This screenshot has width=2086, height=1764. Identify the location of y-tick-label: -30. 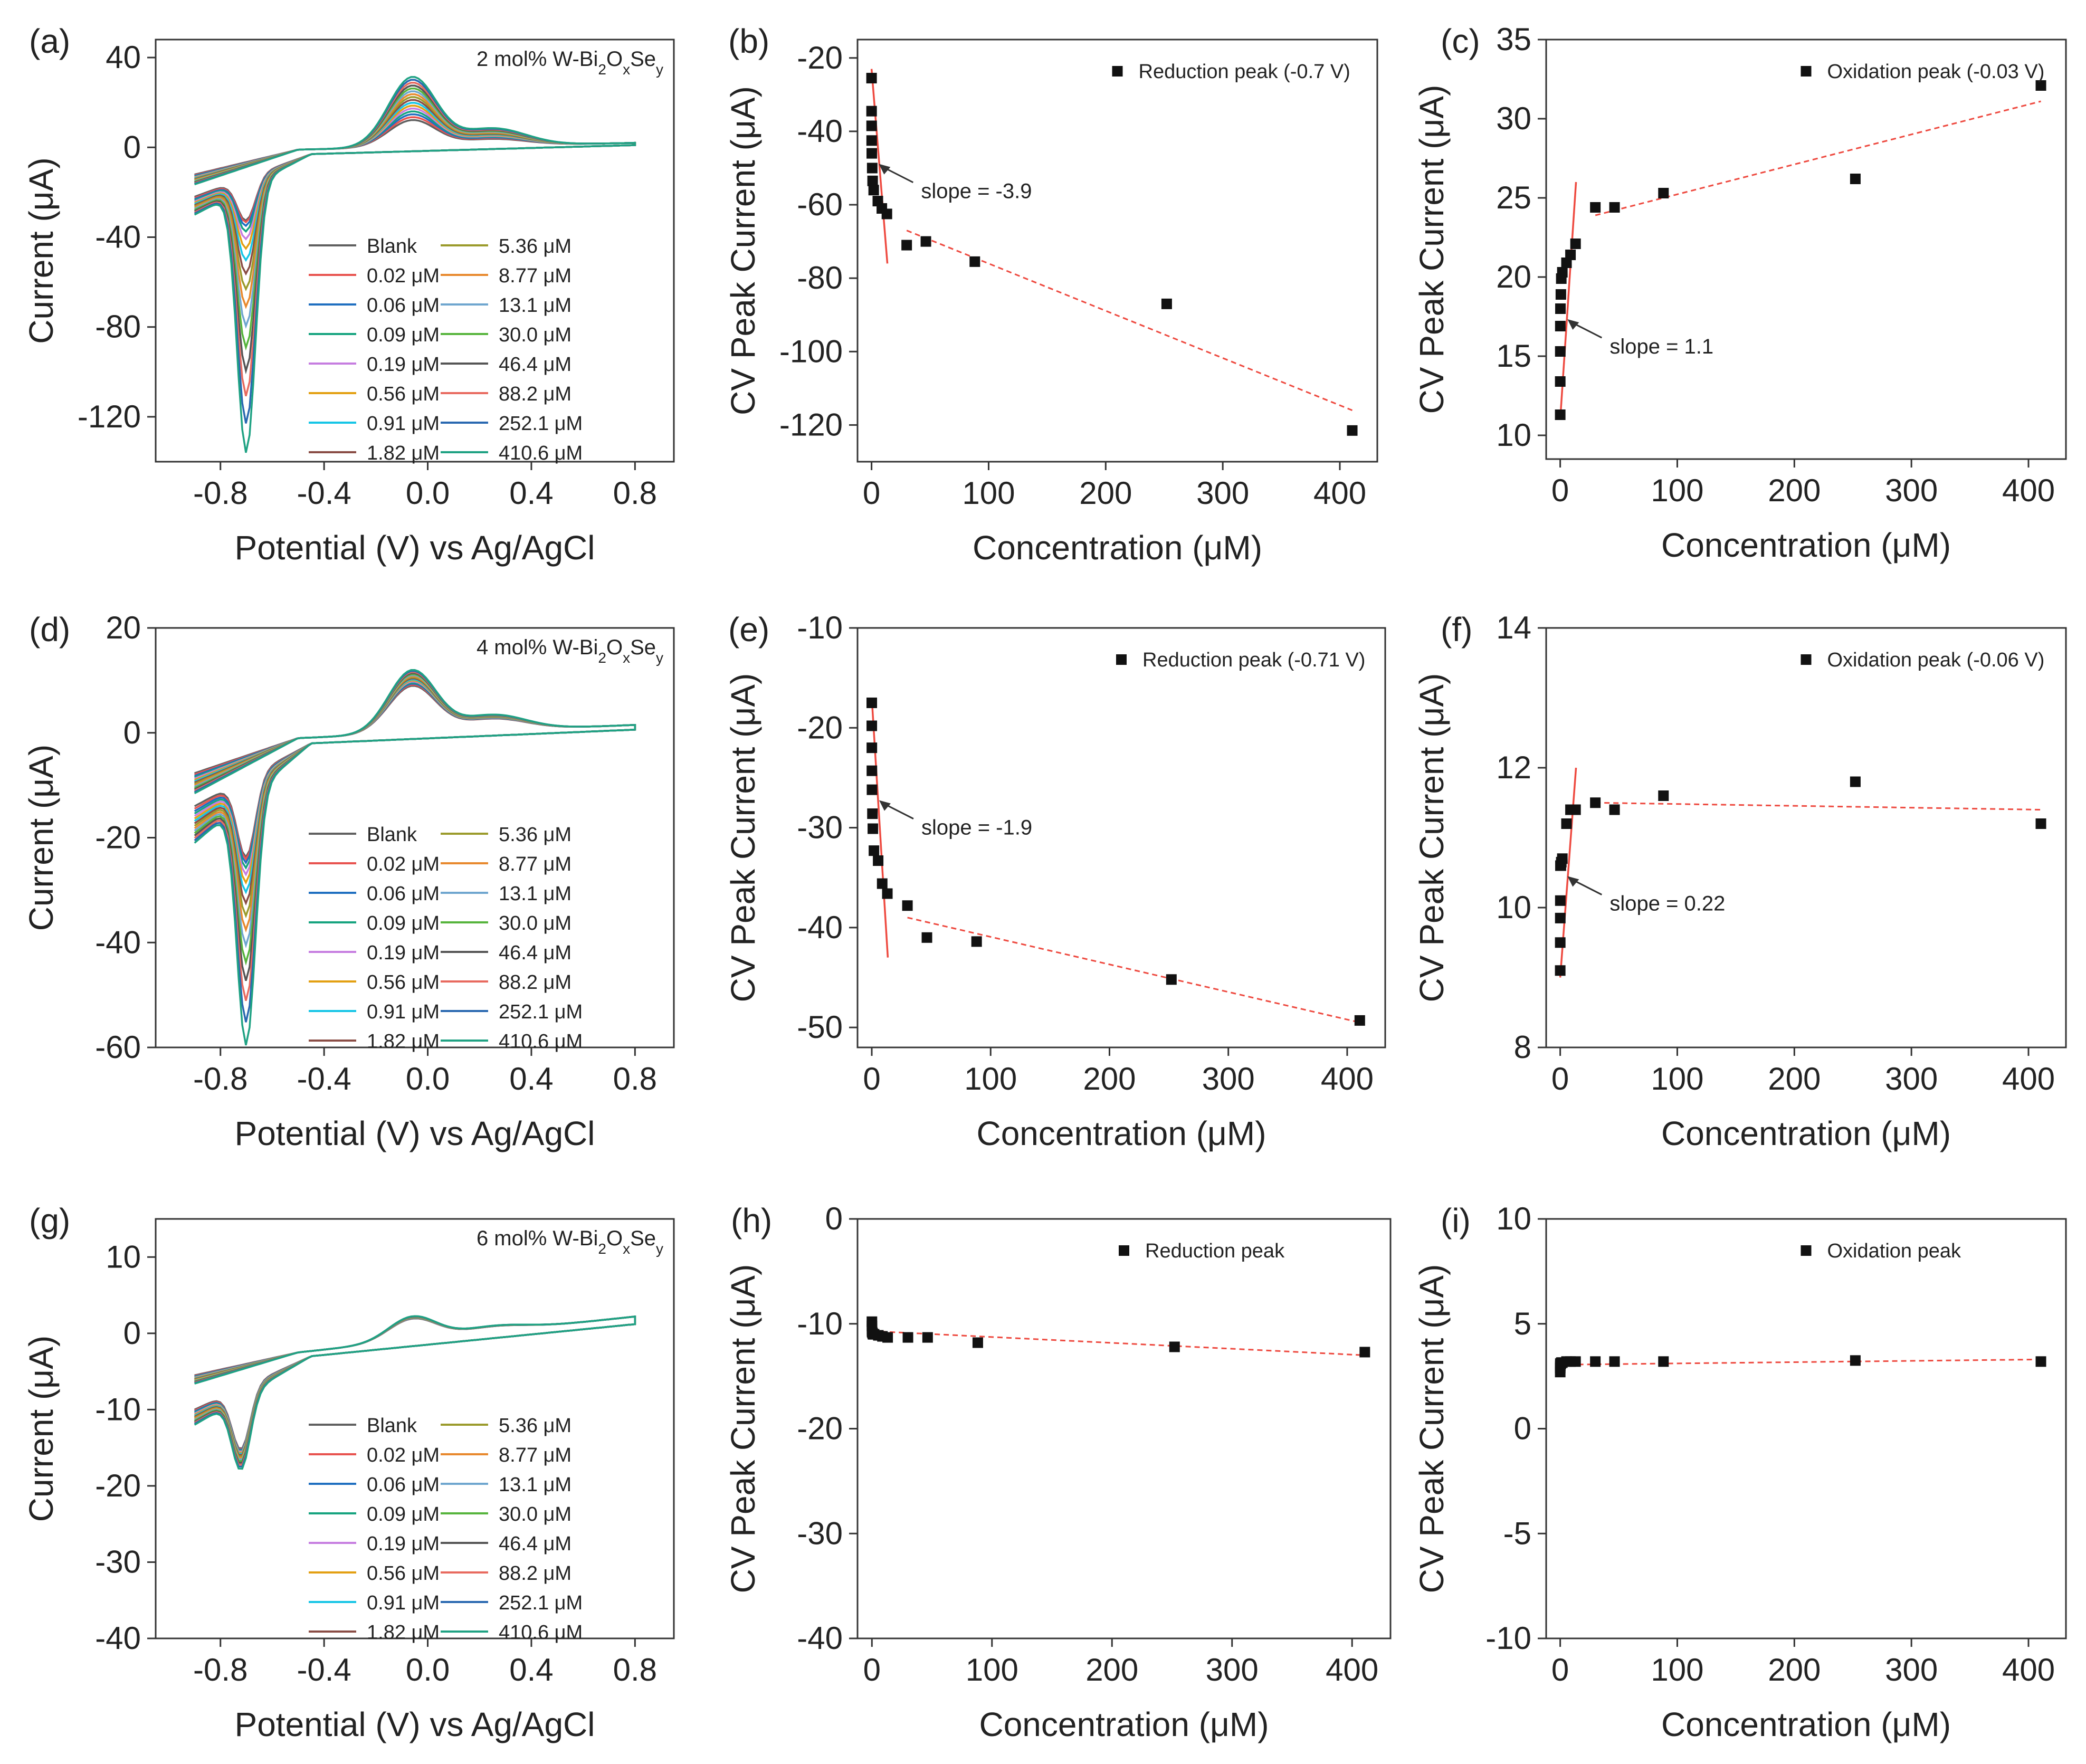
(820, 1533).